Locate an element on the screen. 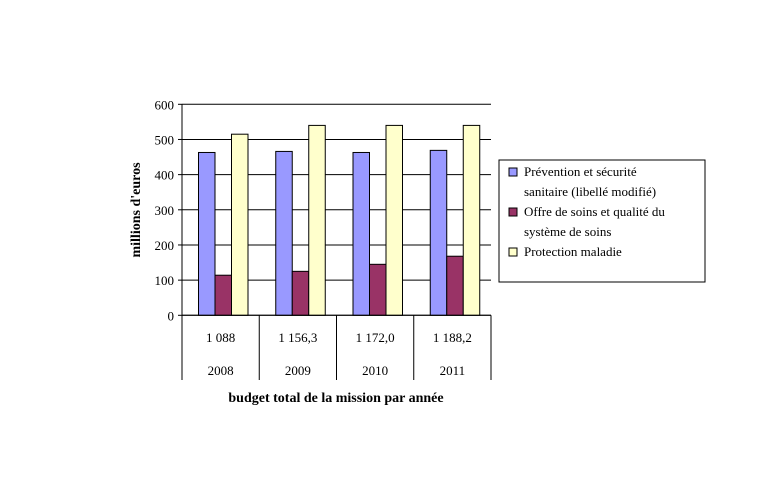  category-total-label: 1 156,3 is located at coordinates (297, 337).